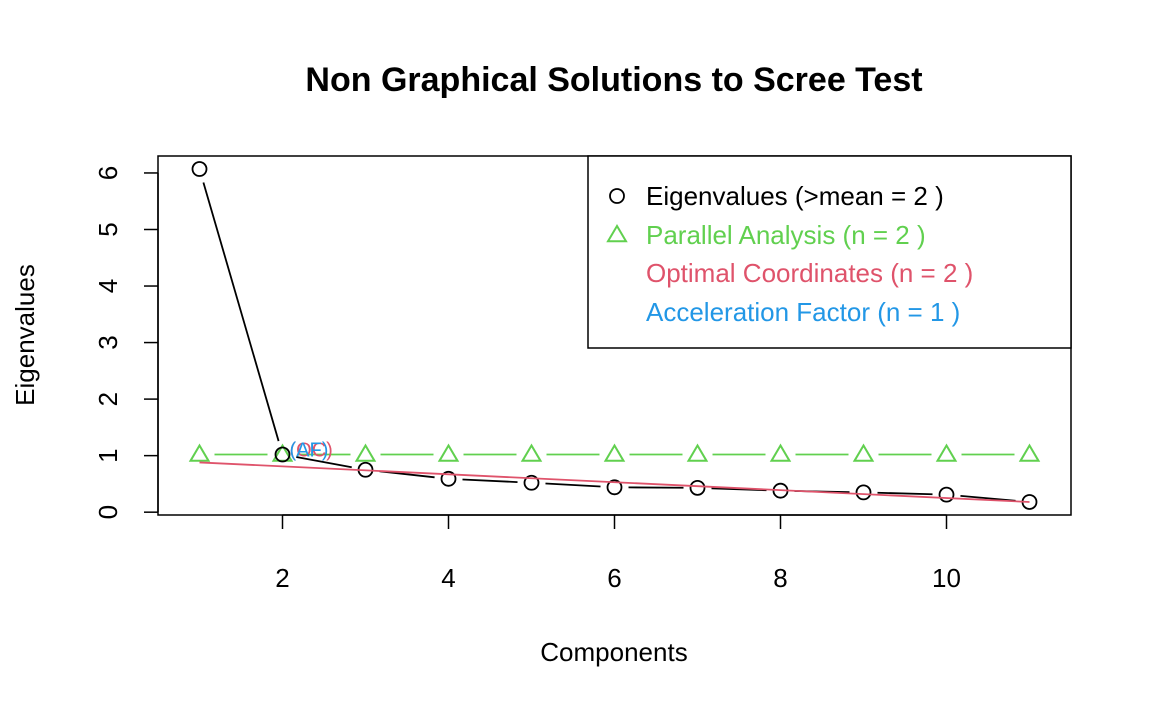 Image resolution: width=1152 pixels, height=711 pixels. I want to click on x-tick-label: 4, so click(448, 578).